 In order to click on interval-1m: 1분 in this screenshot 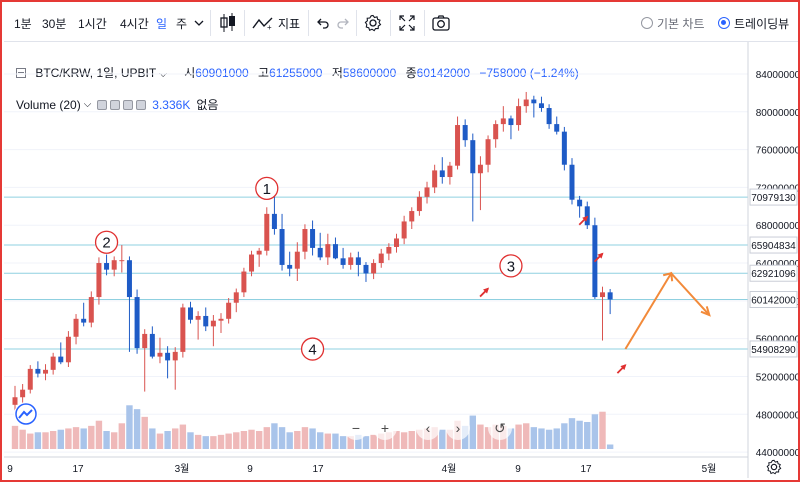, I will do `click(23, 23)`.